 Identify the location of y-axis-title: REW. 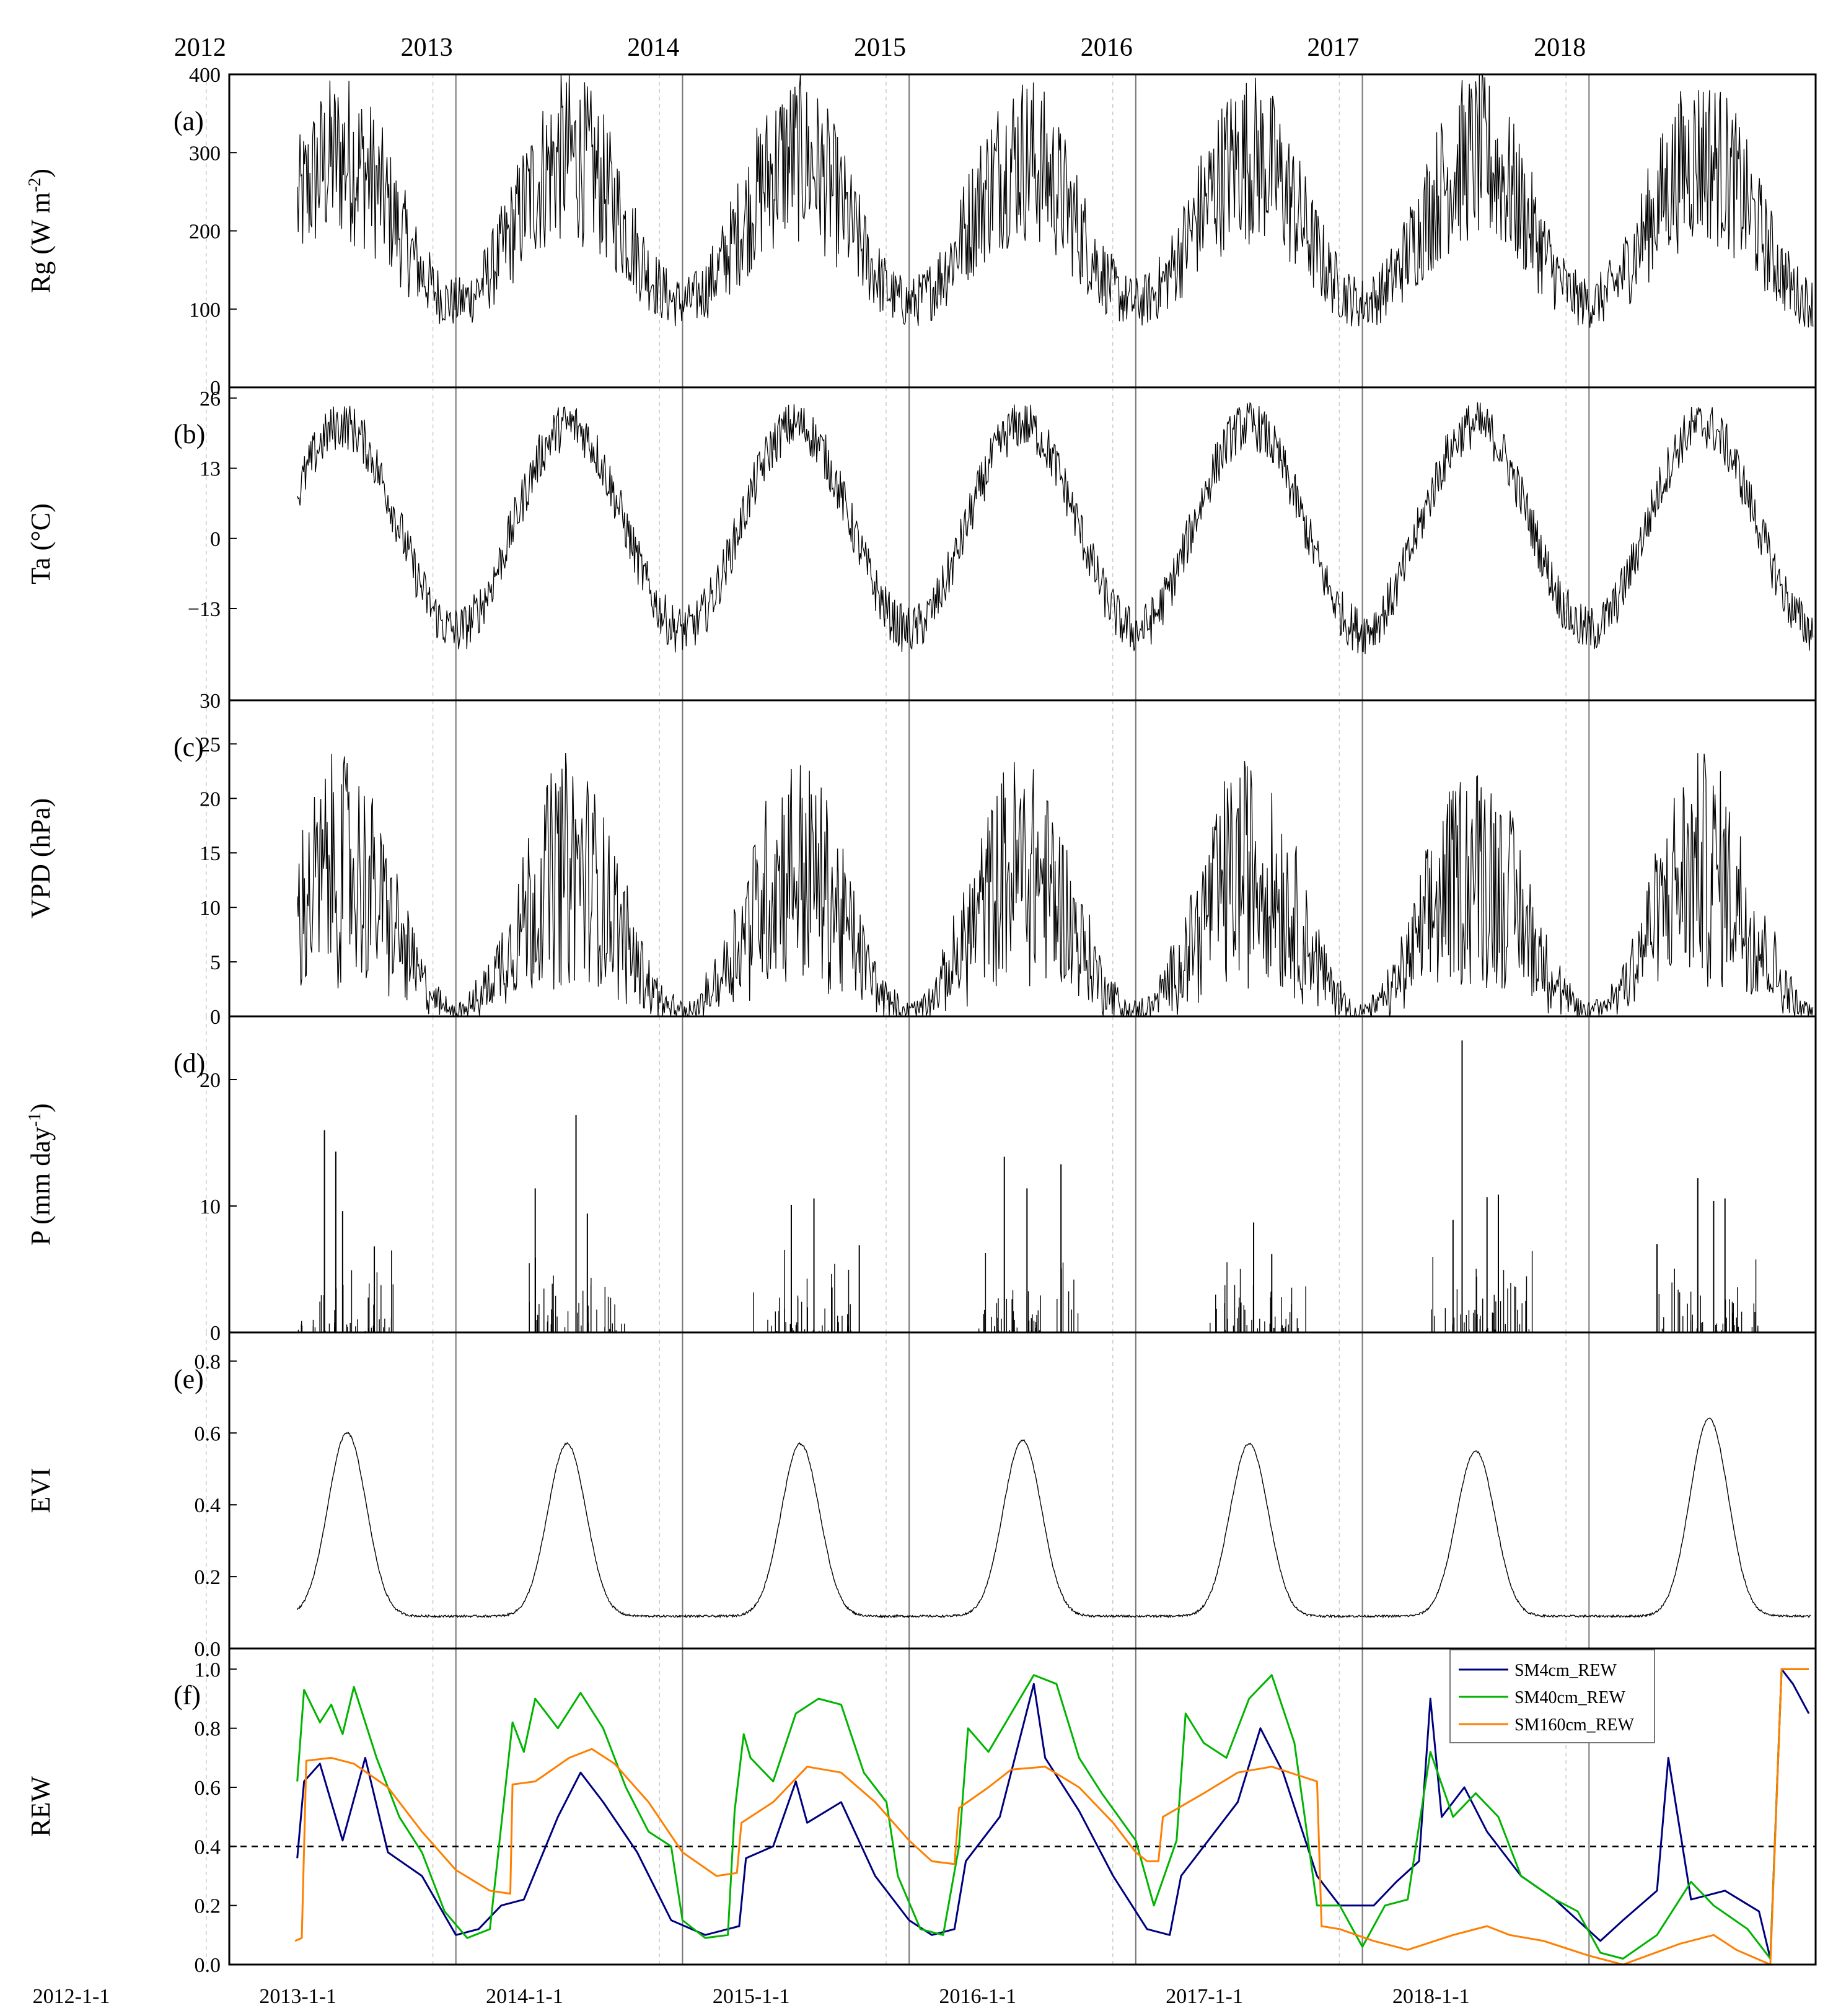
(40, 1806).